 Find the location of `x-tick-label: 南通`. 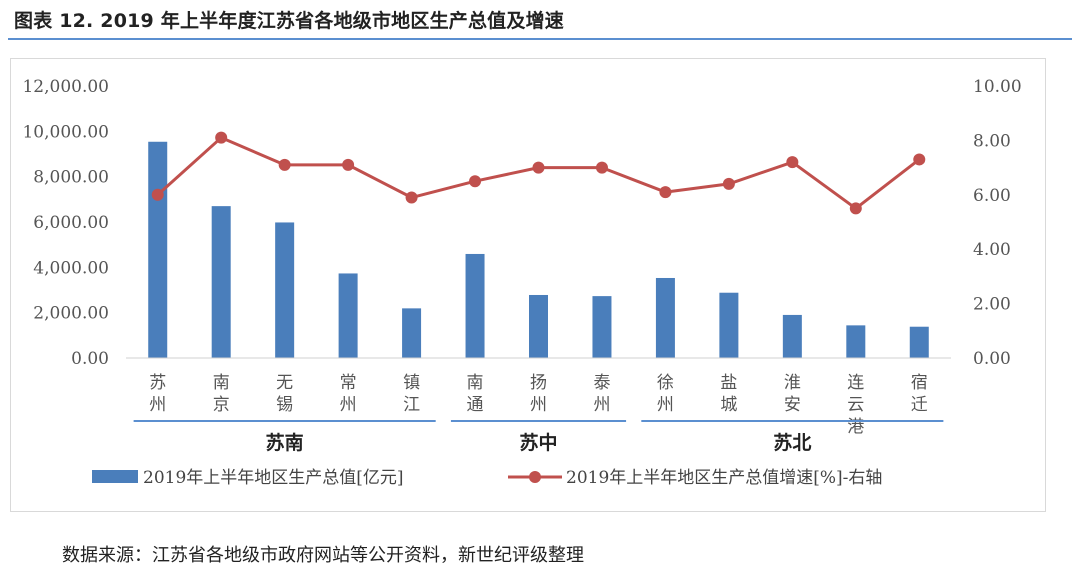

x-tick-label: 南通 is located at coordinates (475, 394).